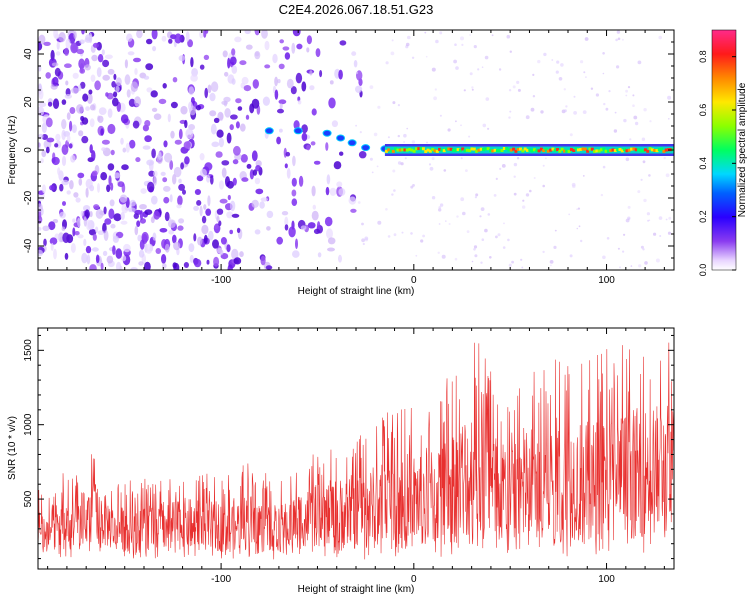 Image resolution: width=750 pixels, height=600 pixels. I want to click on colorbar-tick-label: 0.6, so click(703, 110).